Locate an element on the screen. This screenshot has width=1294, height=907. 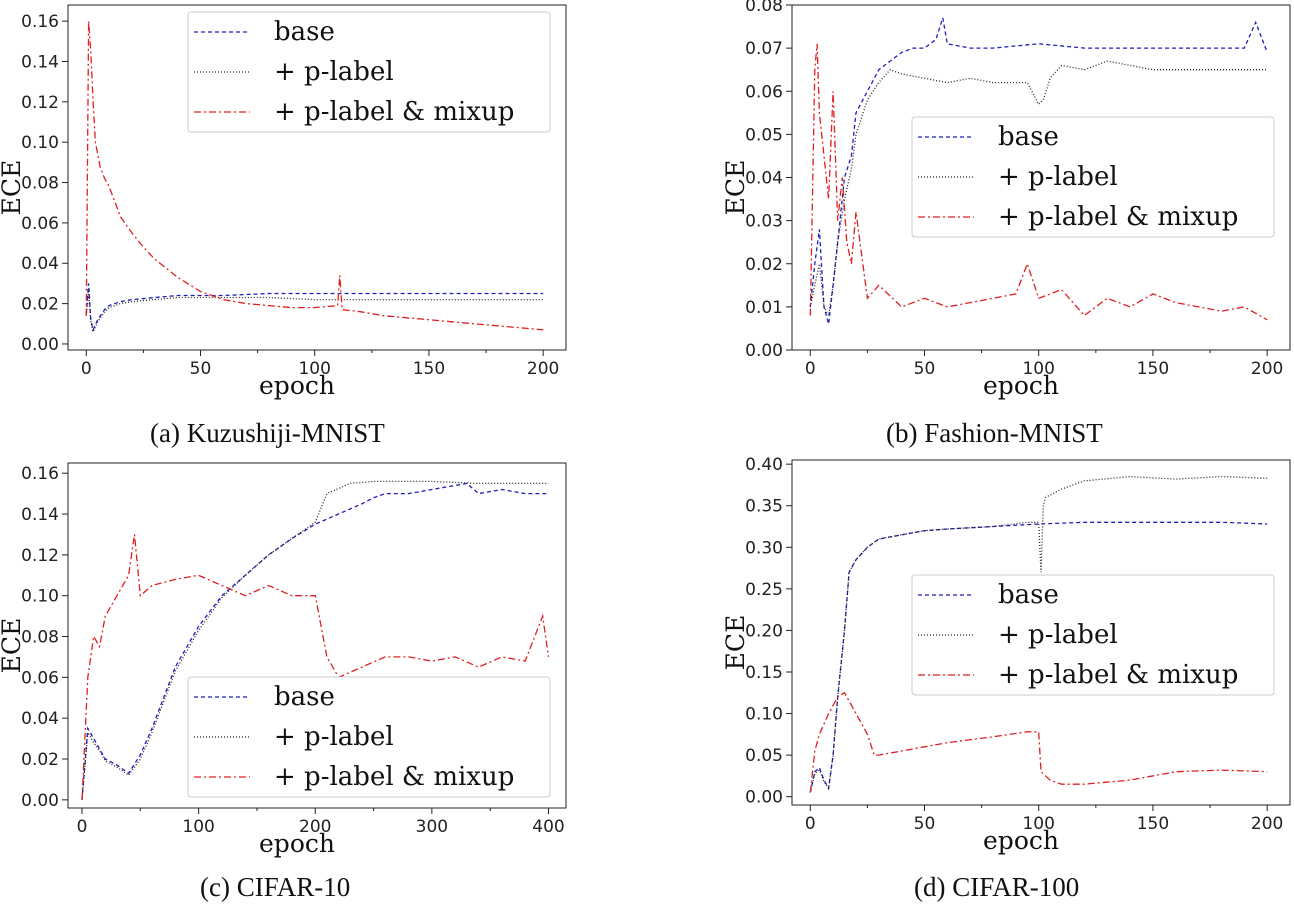
y-tick-label: 0.07 is located at coordinates (764, 49).